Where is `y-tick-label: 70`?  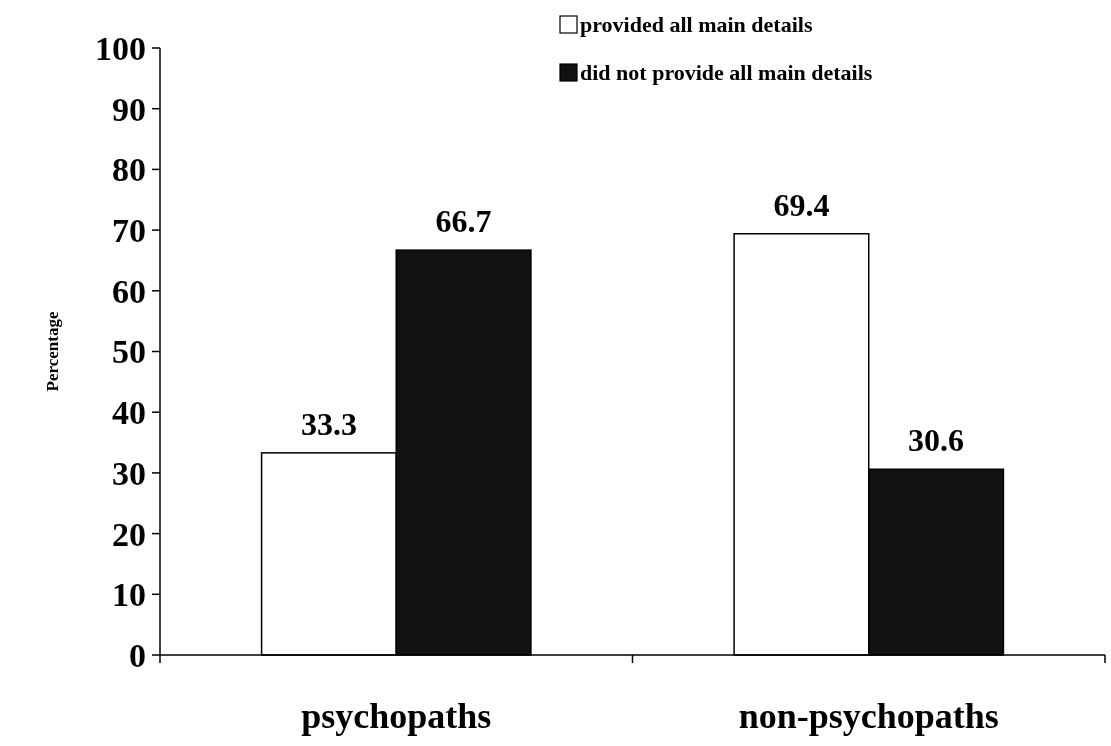 y-tick-label: 70 is located at coordinates (129, 230).